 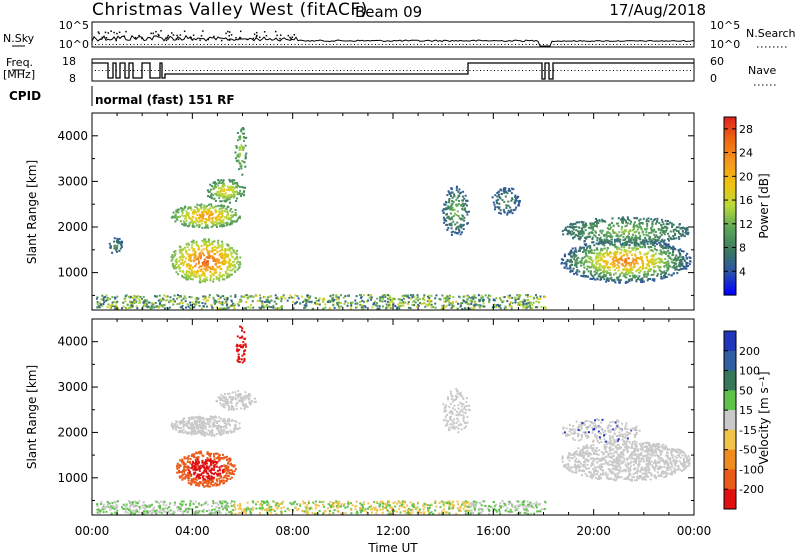 I want to click on power-colorbar-tick-label: 28, so click(x=746, y=129).